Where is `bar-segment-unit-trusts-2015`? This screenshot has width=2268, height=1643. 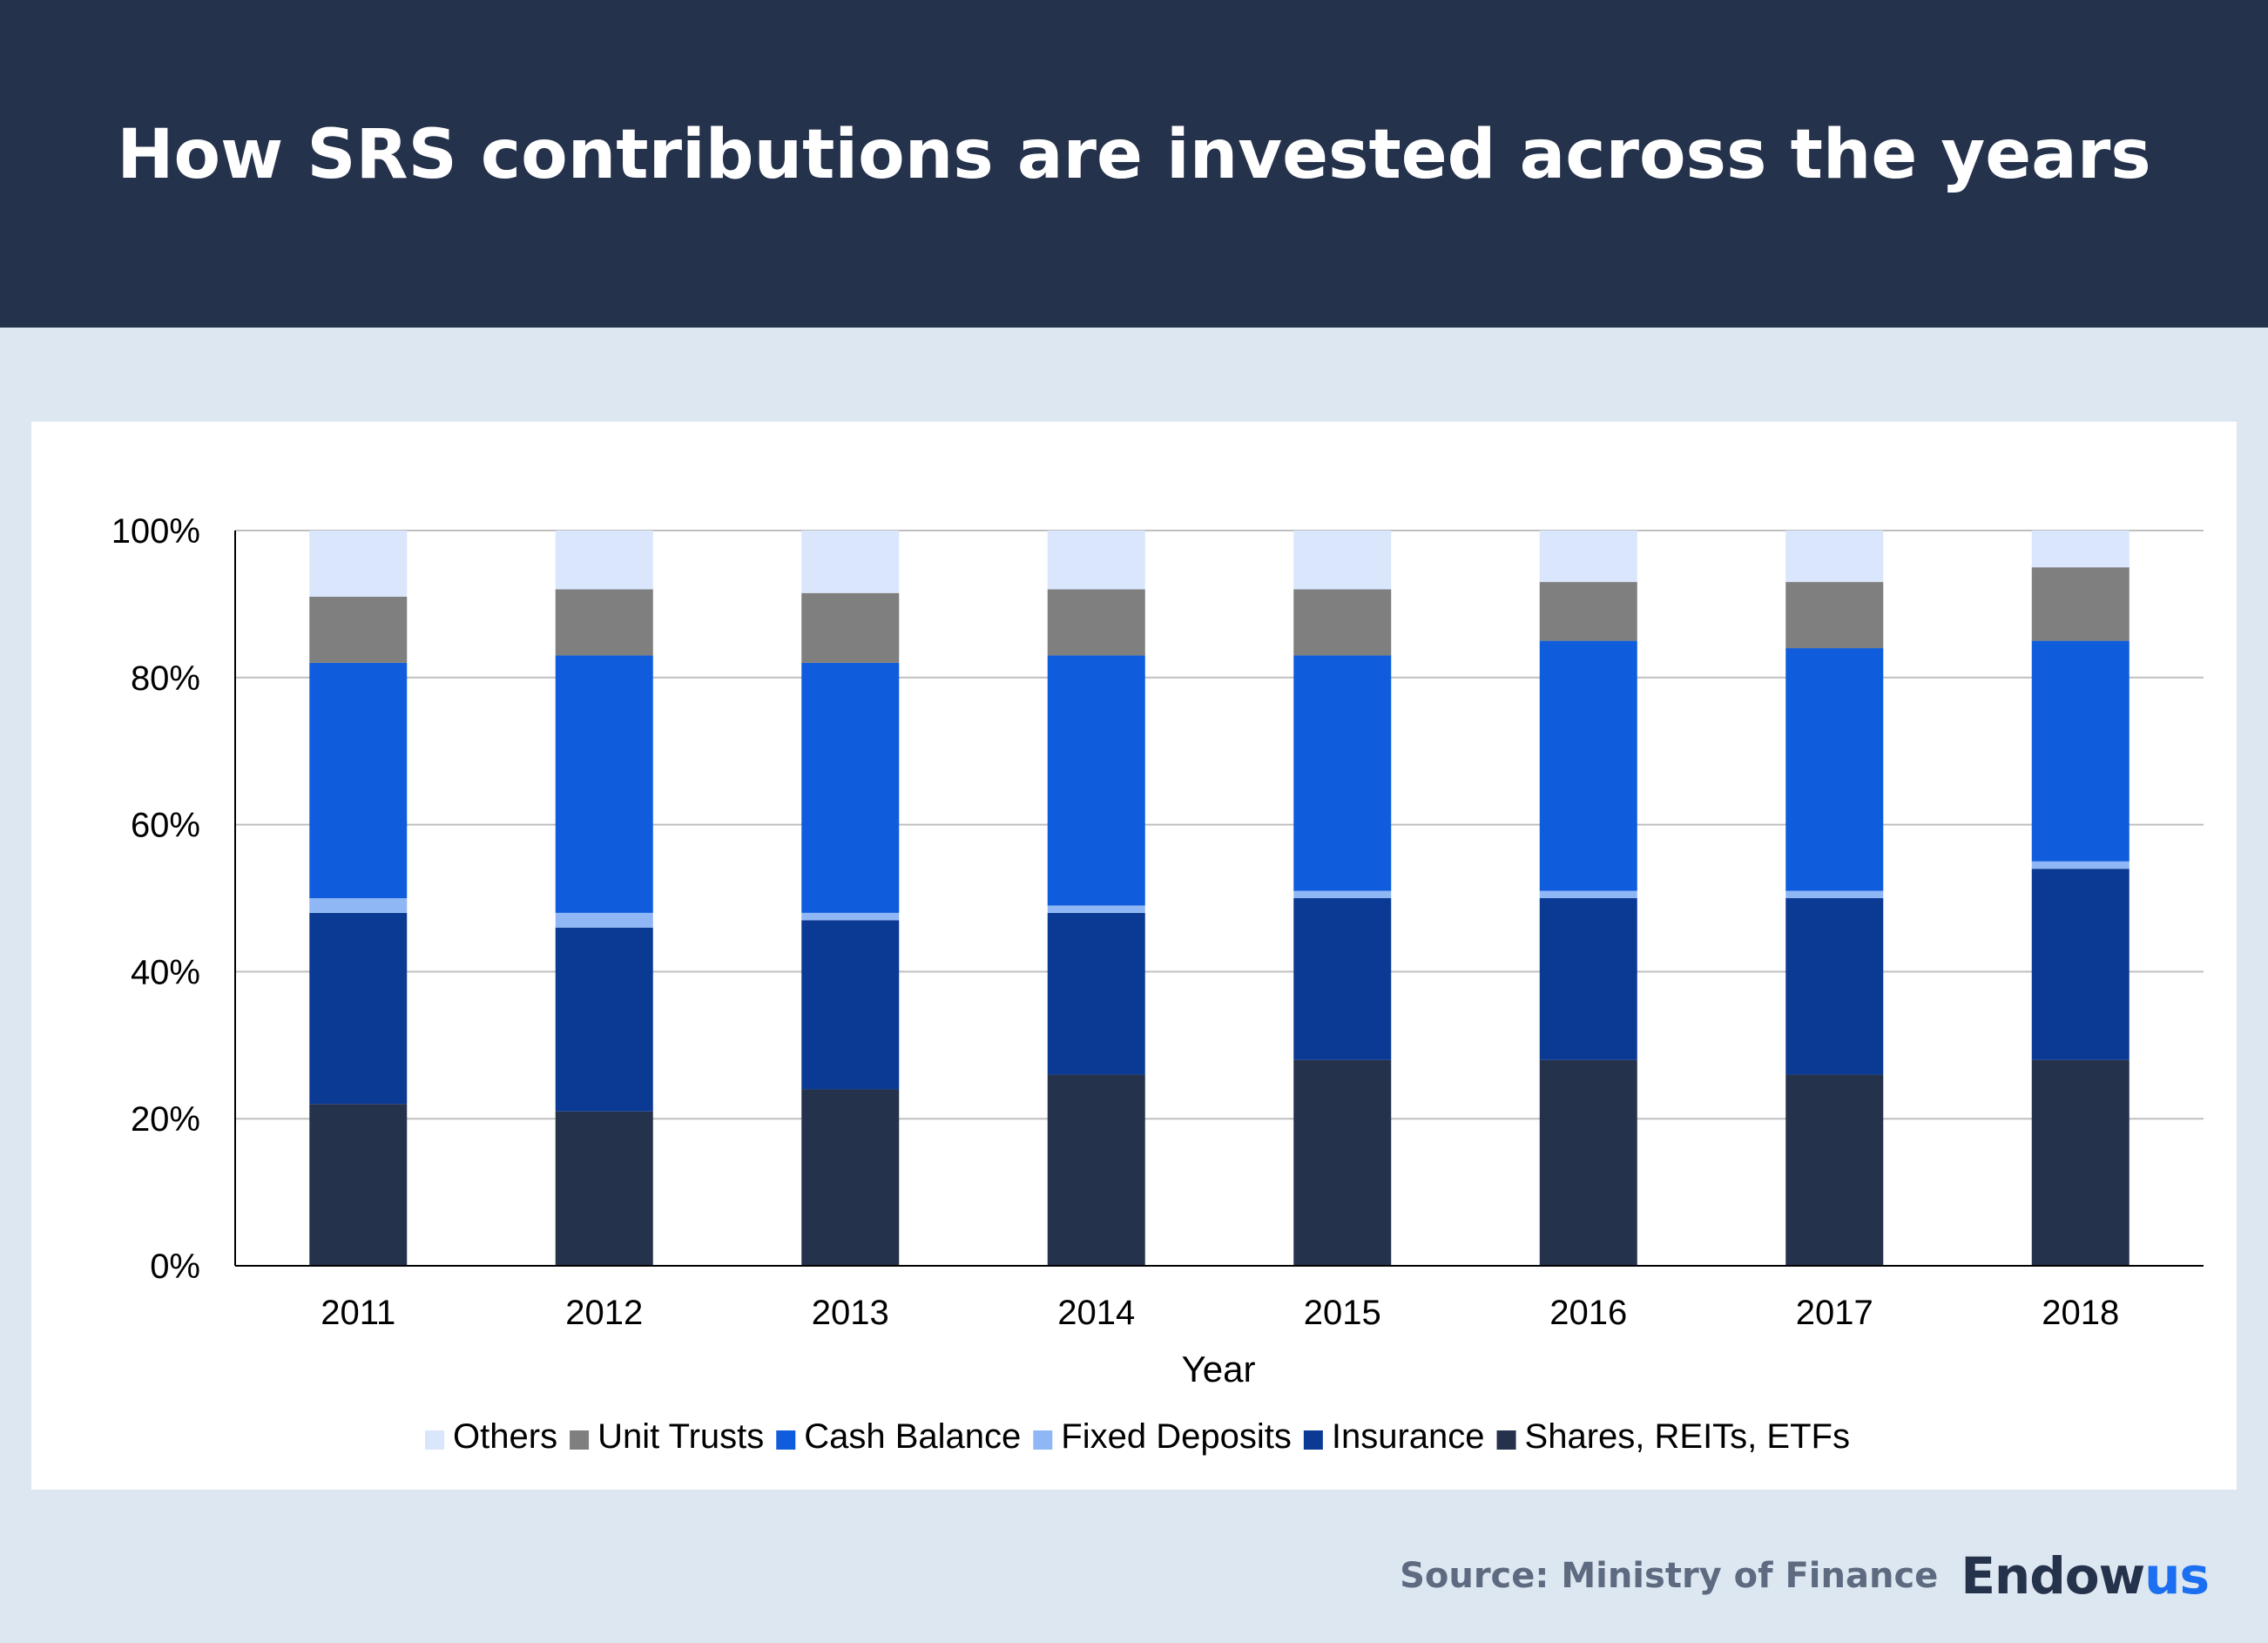
bar-segment-unit-trusts-2015 is located at coordinates (1342, 622).